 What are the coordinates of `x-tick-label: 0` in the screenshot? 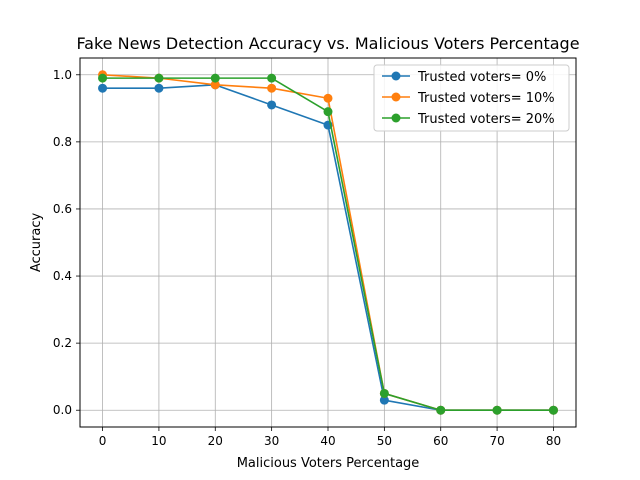 It's located at (103, 441).